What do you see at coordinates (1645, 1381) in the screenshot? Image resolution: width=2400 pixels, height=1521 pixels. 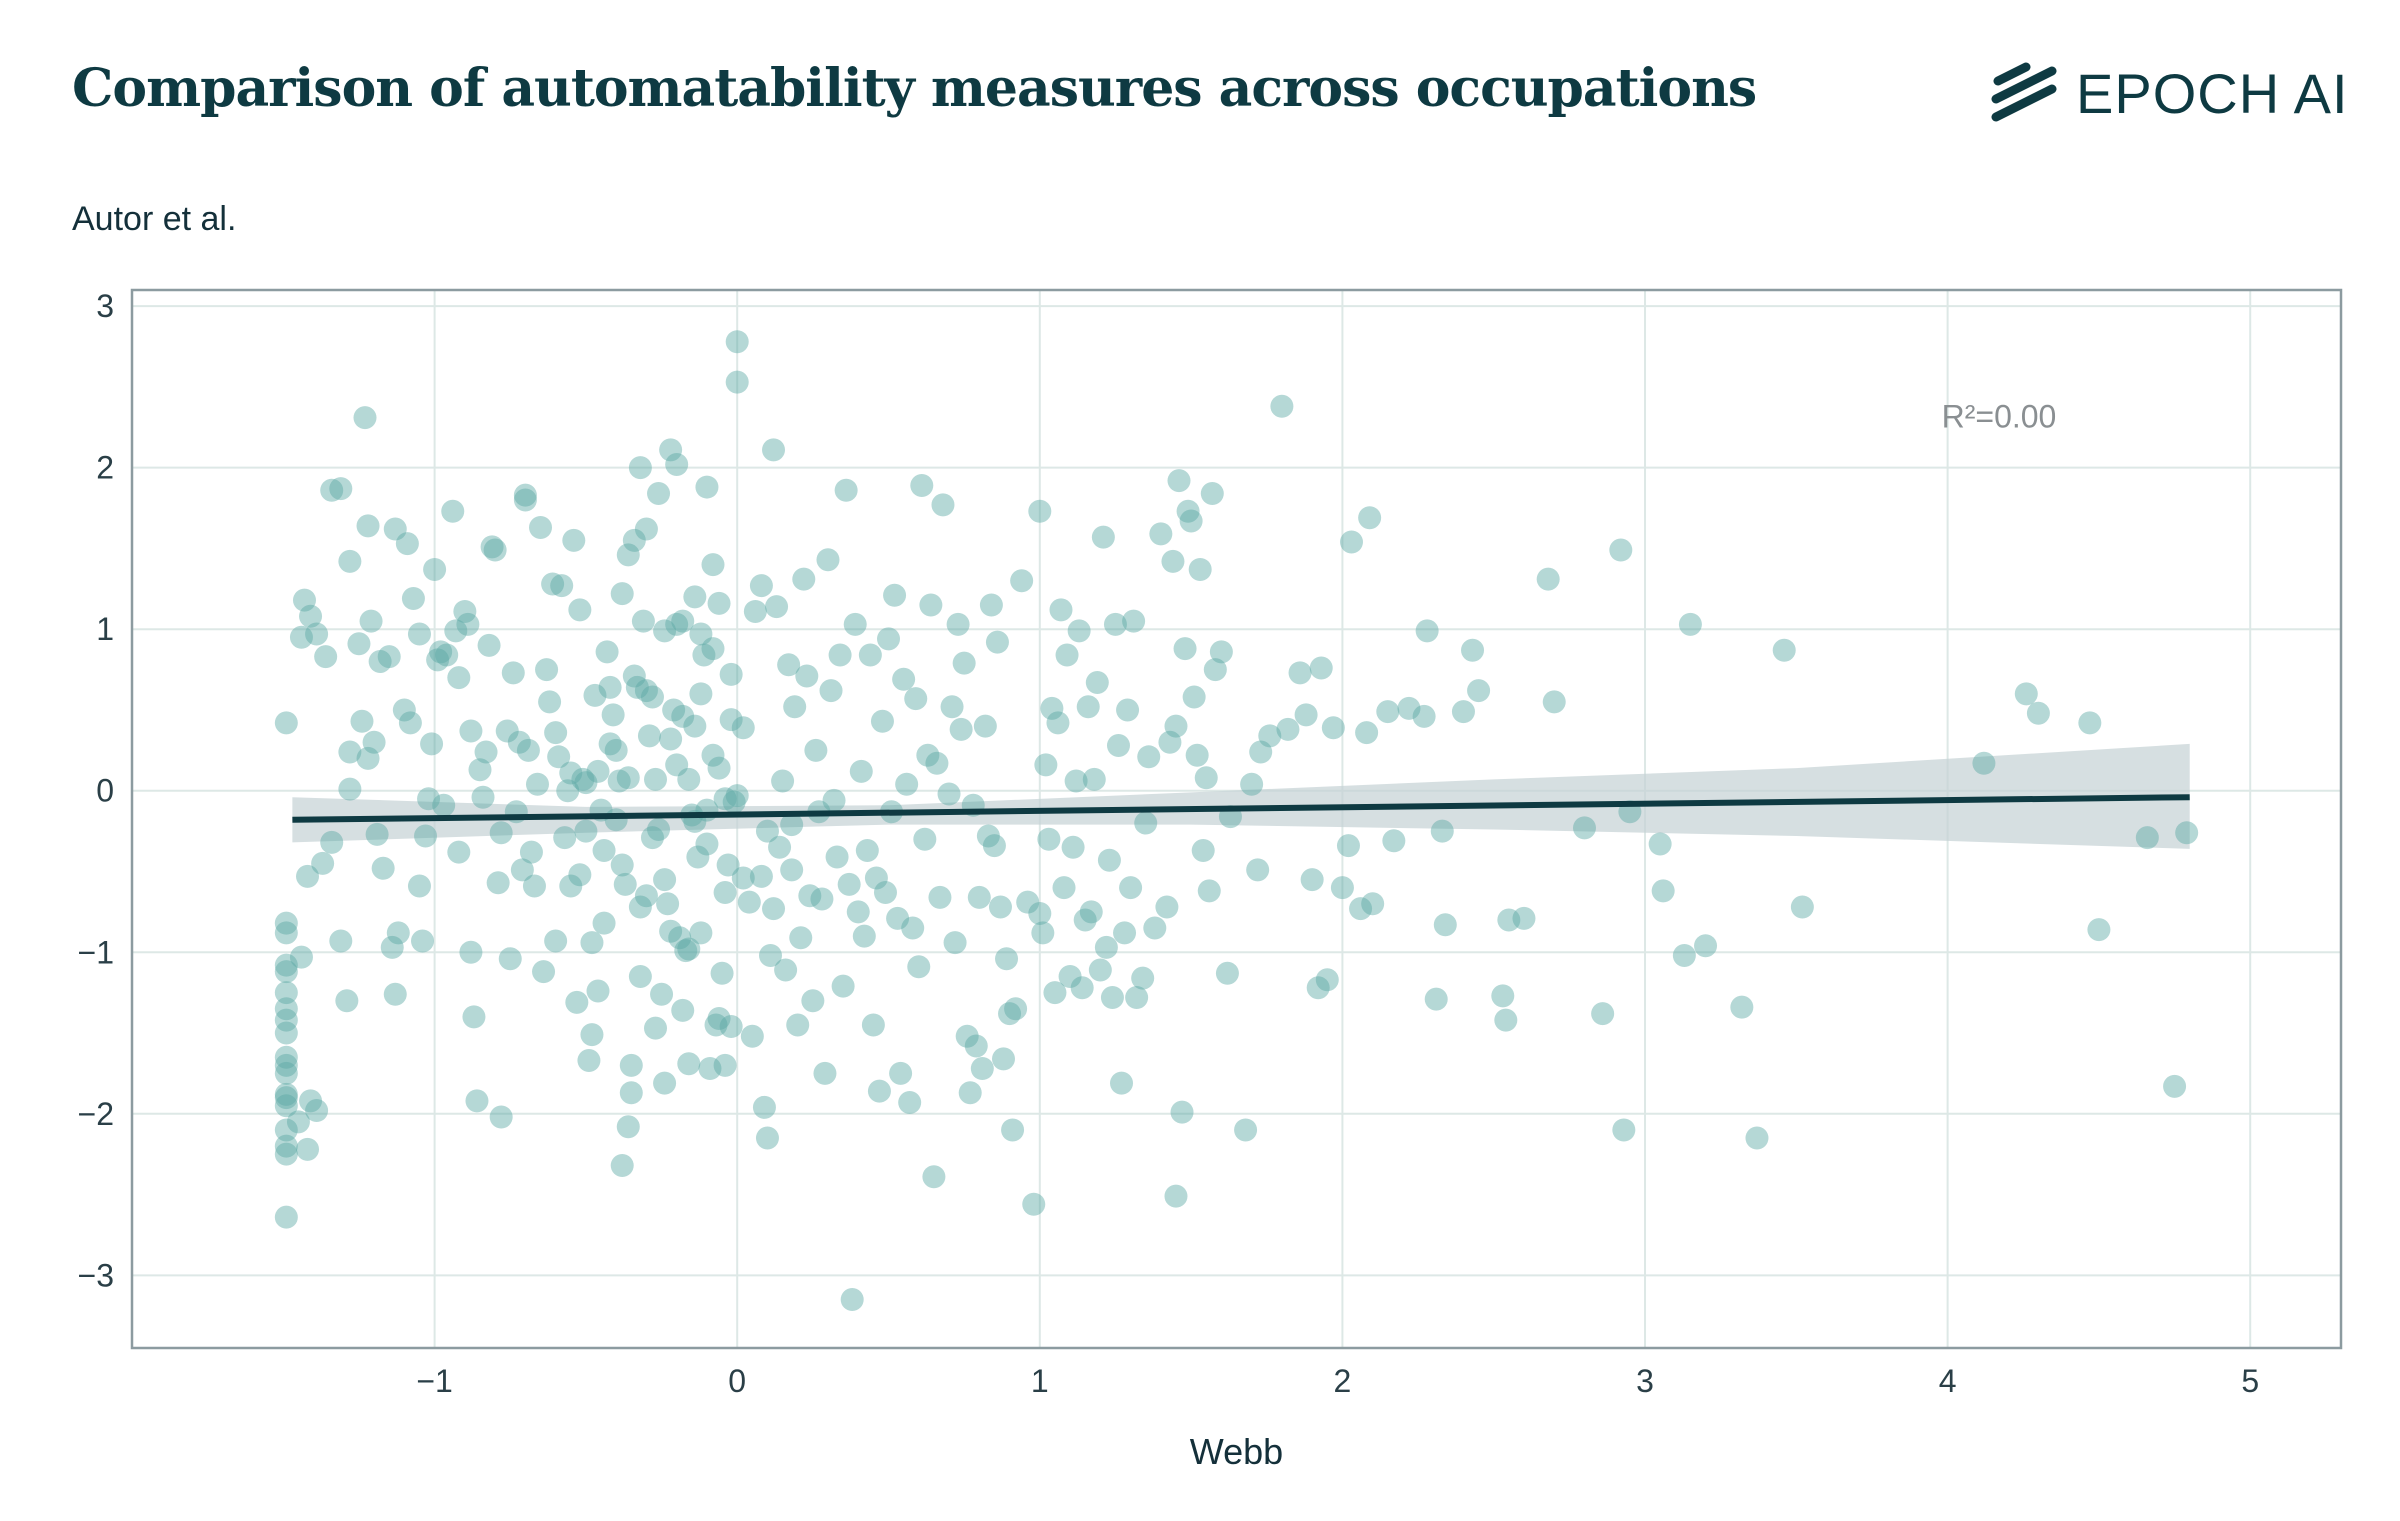 I see `x-tick-label: 3` at bounding box center [1645, 1381].